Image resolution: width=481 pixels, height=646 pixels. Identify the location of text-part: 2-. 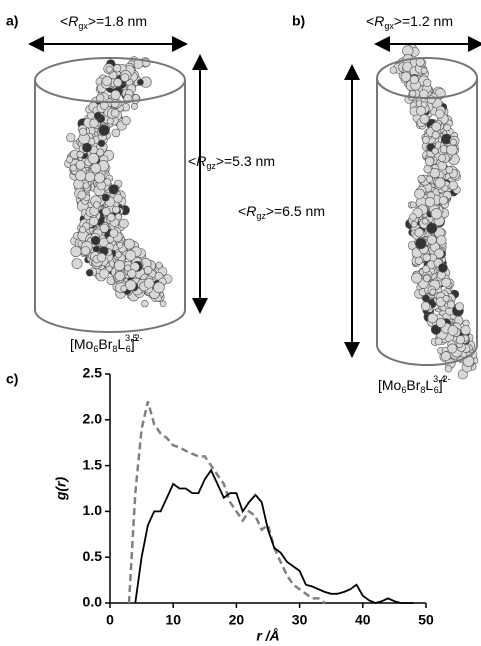
(139, 338).